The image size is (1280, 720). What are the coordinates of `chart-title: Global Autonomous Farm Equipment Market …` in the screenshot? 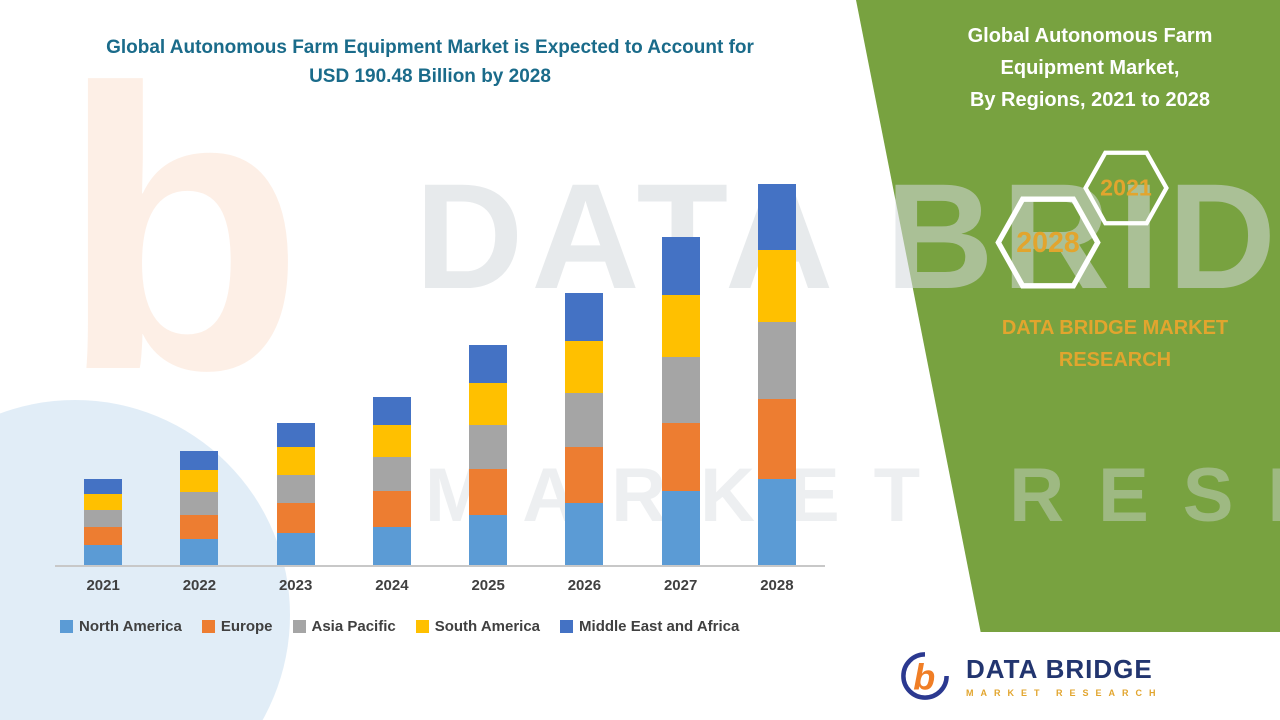 It's located at (430, 62).